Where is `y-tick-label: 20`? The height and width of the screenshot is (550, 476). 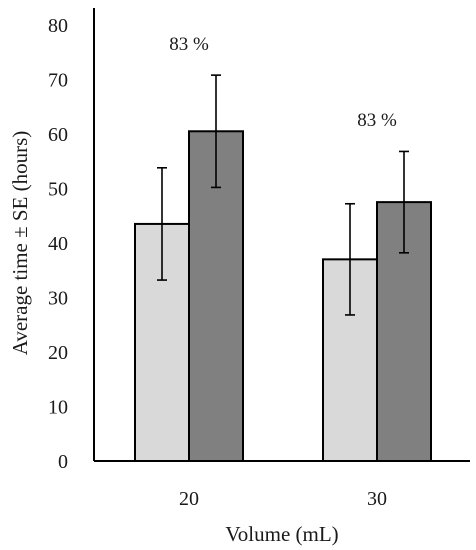 y-tick-label: 20 is located at coordinates (58, 353).